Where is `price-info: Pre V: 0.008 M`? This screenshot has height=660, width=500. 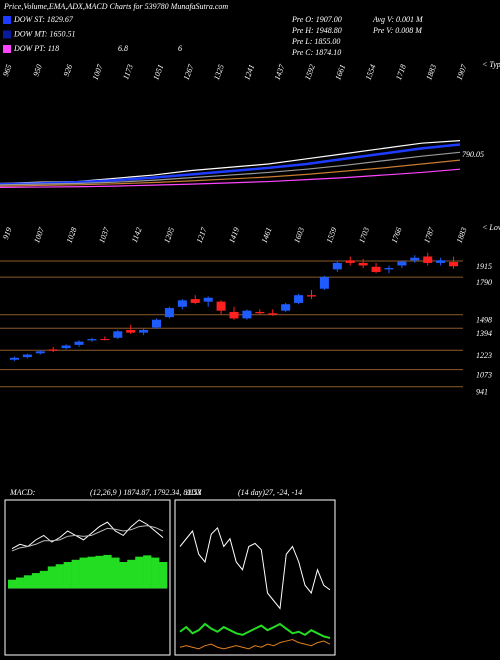 price-info: Pre V: 0.008 M is located at coordinates (397, 30).